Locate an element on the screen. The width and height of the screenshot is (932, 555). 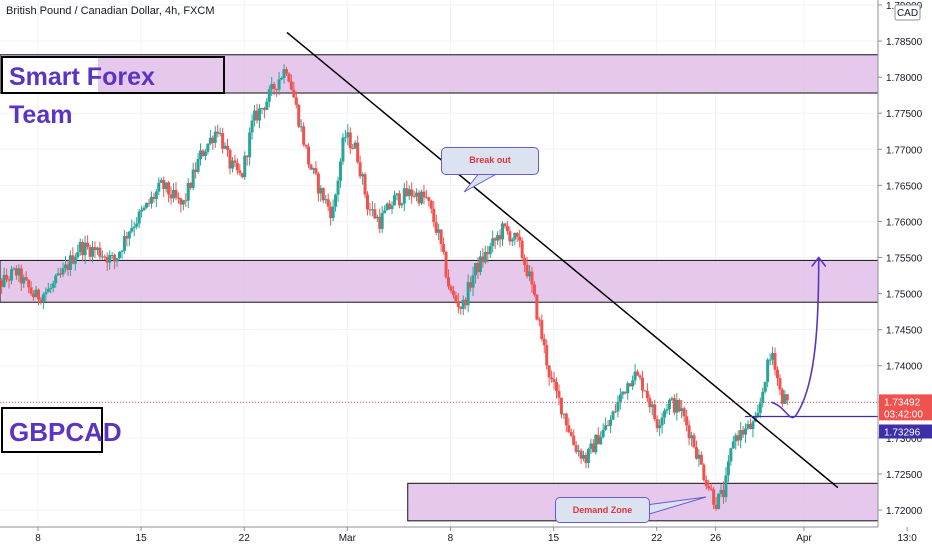
time-tick-label: 22 is located at coordinates (657, 538).